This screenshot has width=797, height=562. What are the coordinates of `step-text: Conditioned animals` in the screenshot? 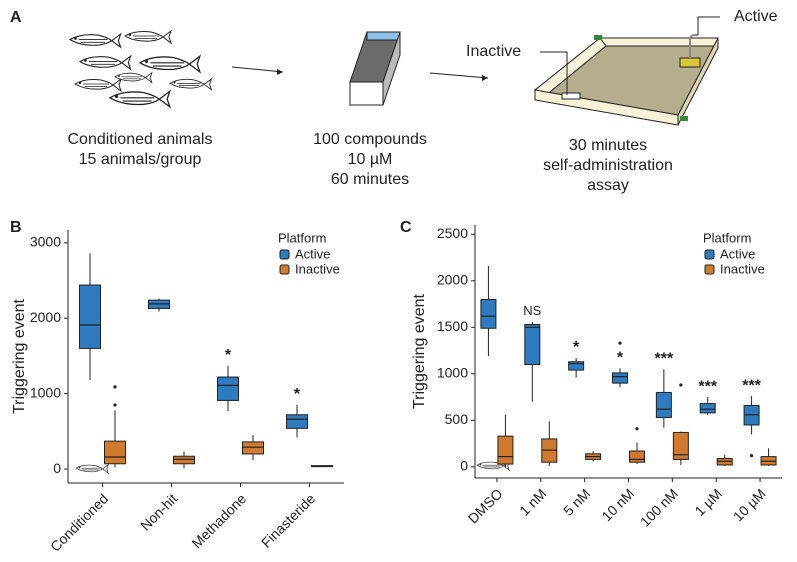 It's located at (140, 139).